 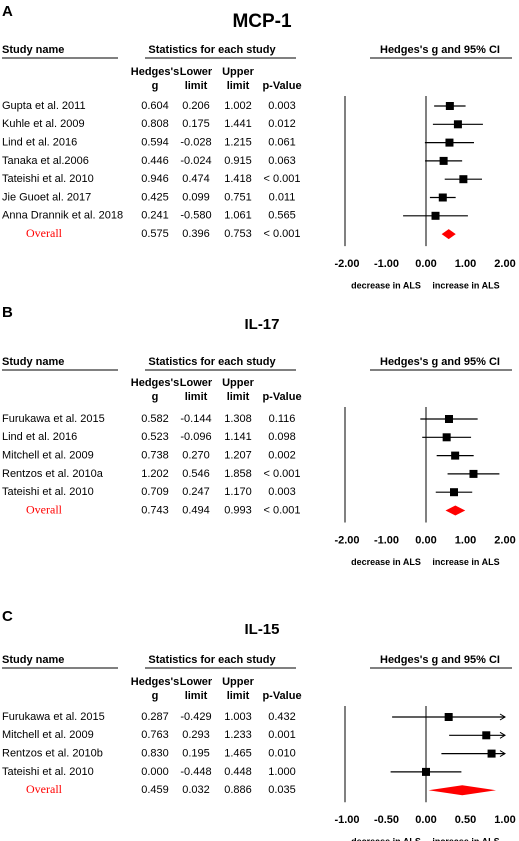 What do you see at coordinates (62, 216) in the screenshot?
I see `study-name: Anna Drannik et al. 2018` at bounding box center [62, 216].